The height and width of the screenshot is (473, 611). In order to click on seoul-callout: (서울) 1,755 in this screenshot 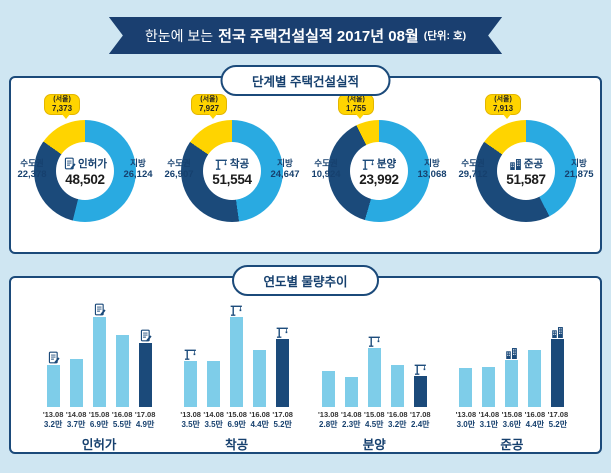, I will do `click(356, 107)`.